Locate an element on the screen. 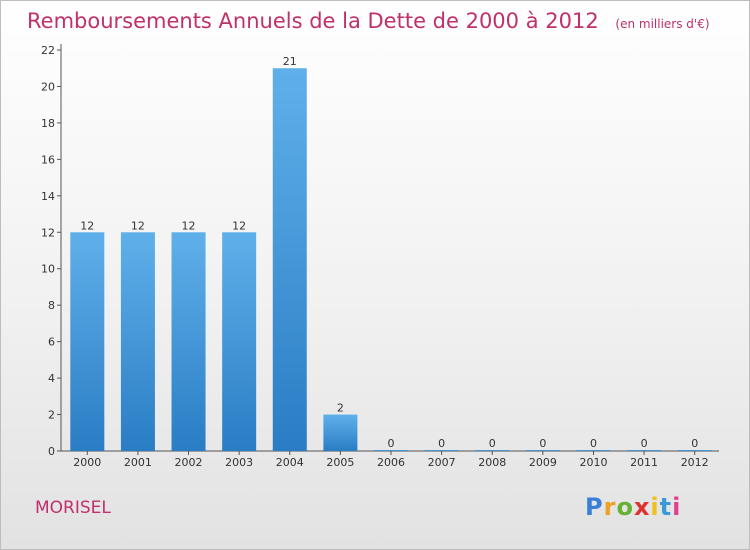  y-tick-label: 14 is located at coordinates (48, 196).